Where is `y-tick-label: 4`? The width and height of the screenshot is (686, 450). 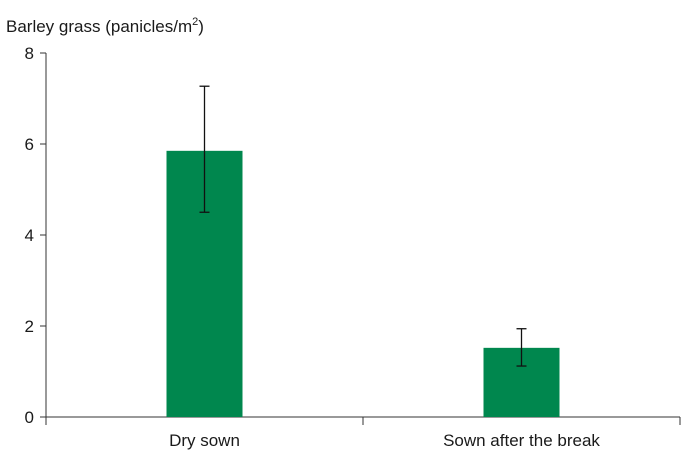 y-tick-label: 4 is located at coordinates (29, 235).